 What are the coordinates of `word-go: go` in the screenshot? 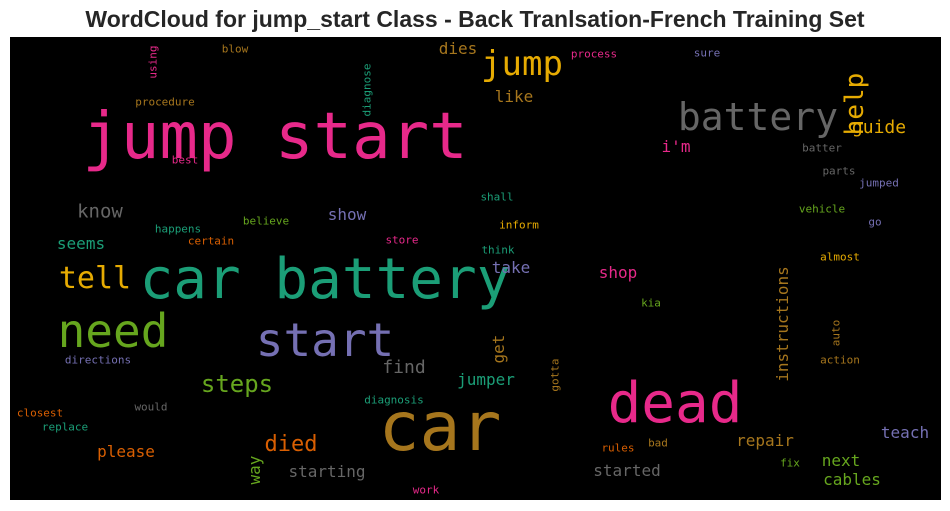 It's located at (875, 222).